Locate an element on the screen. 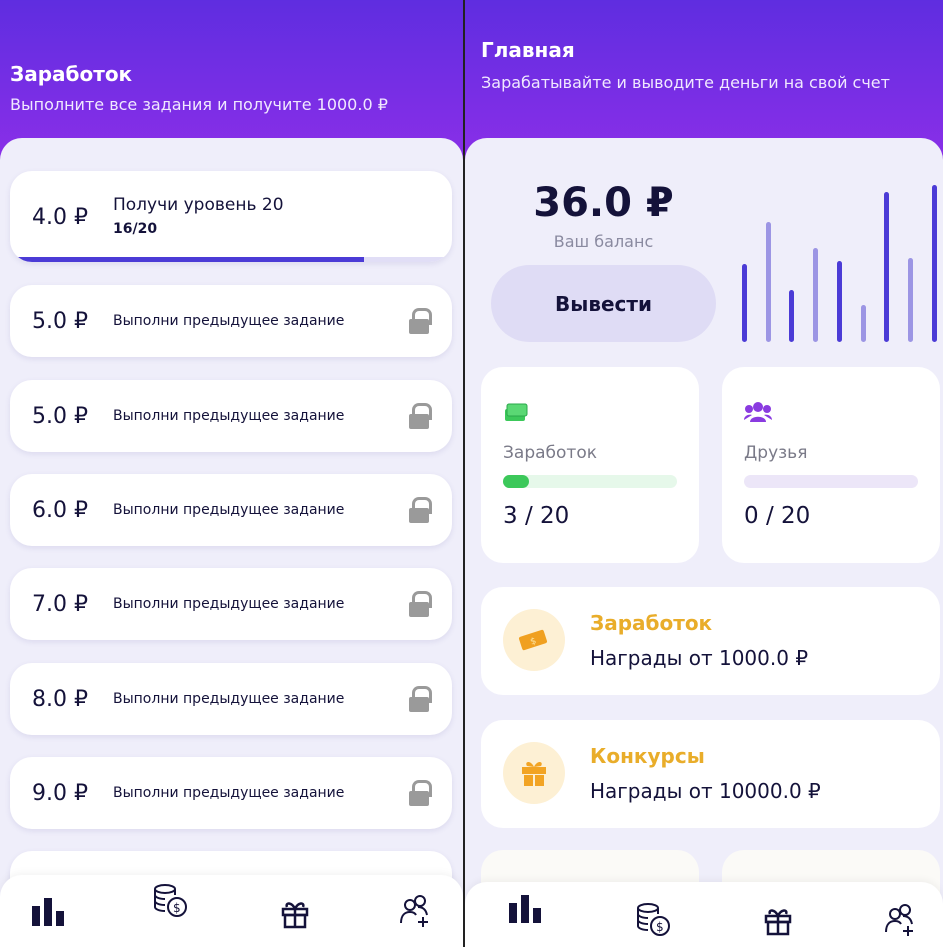 The image size is (943, 947). page-title: Главная is located at coordinates (528, 50).